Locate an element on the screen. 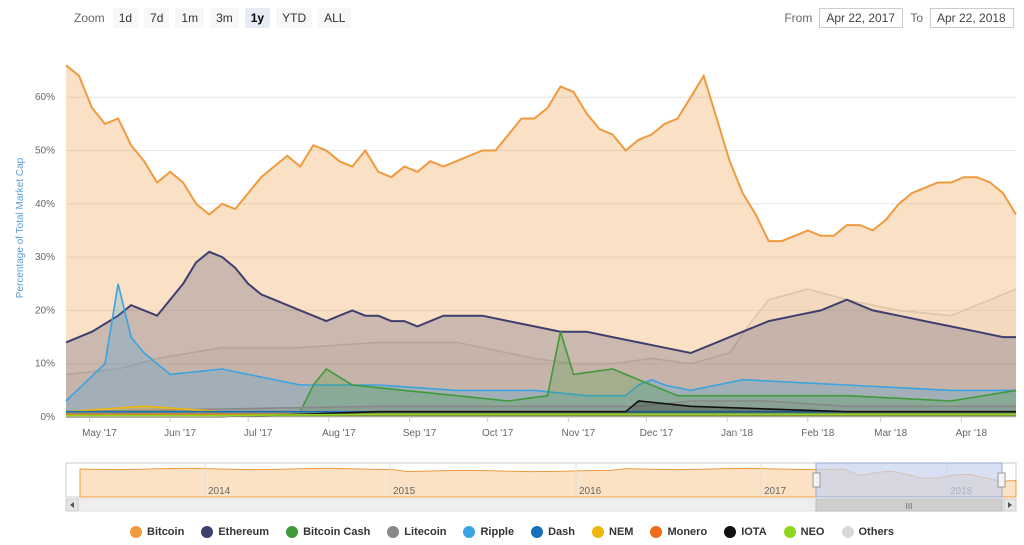 Image resolution: width=1024 pixels, height=545 pixels. navigator-right-handle is located at coordinates (1001, 480).